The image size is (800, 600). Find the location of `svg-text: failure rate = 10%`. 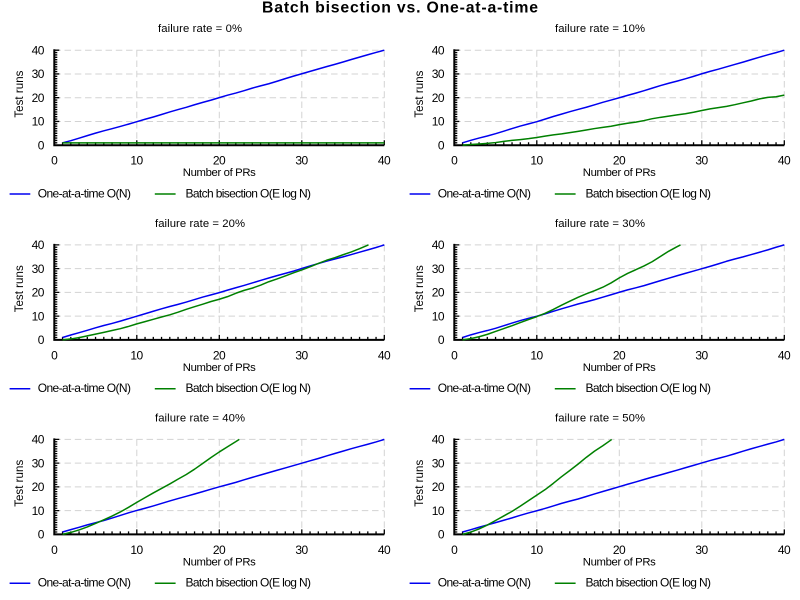

svg-text: failure rate = 10% is located at coordinates (600, 29).